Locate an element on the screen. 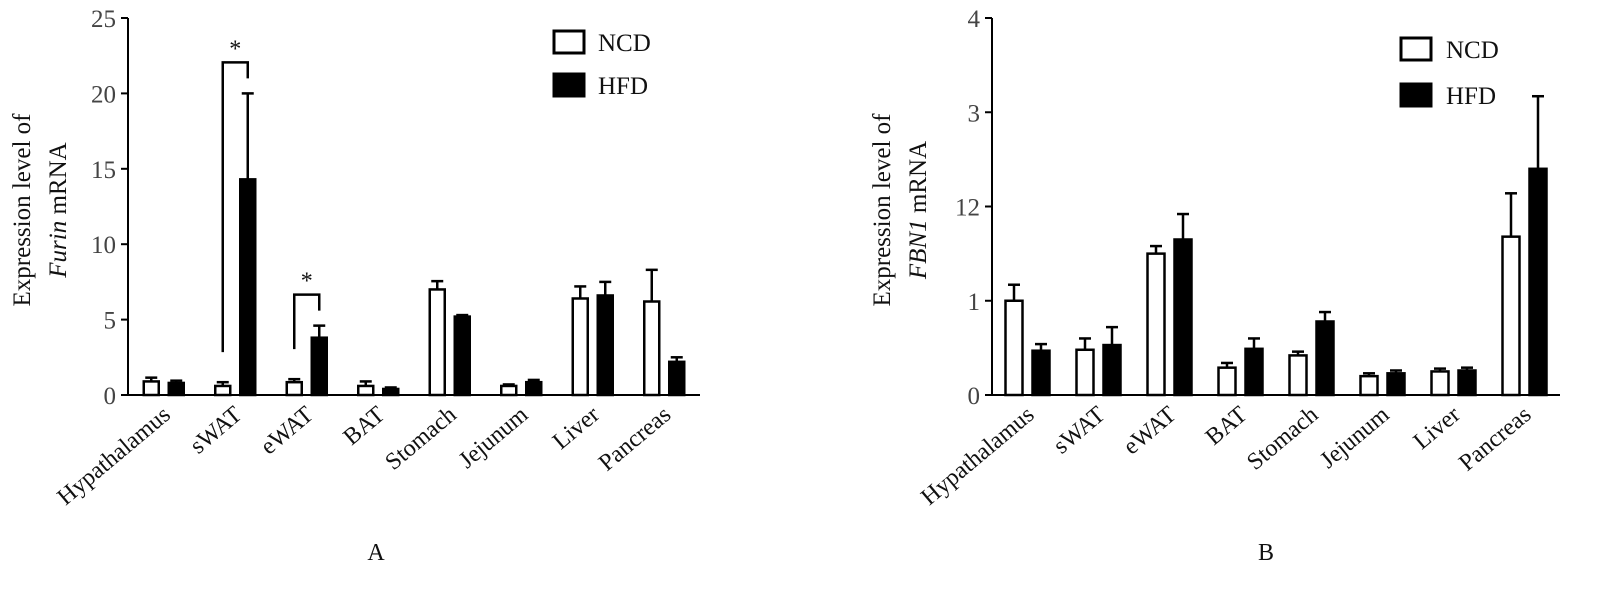 The width and height of the screenshot is (1604, 602). y-tick-label: 12 is located at coordinates (967, 208).